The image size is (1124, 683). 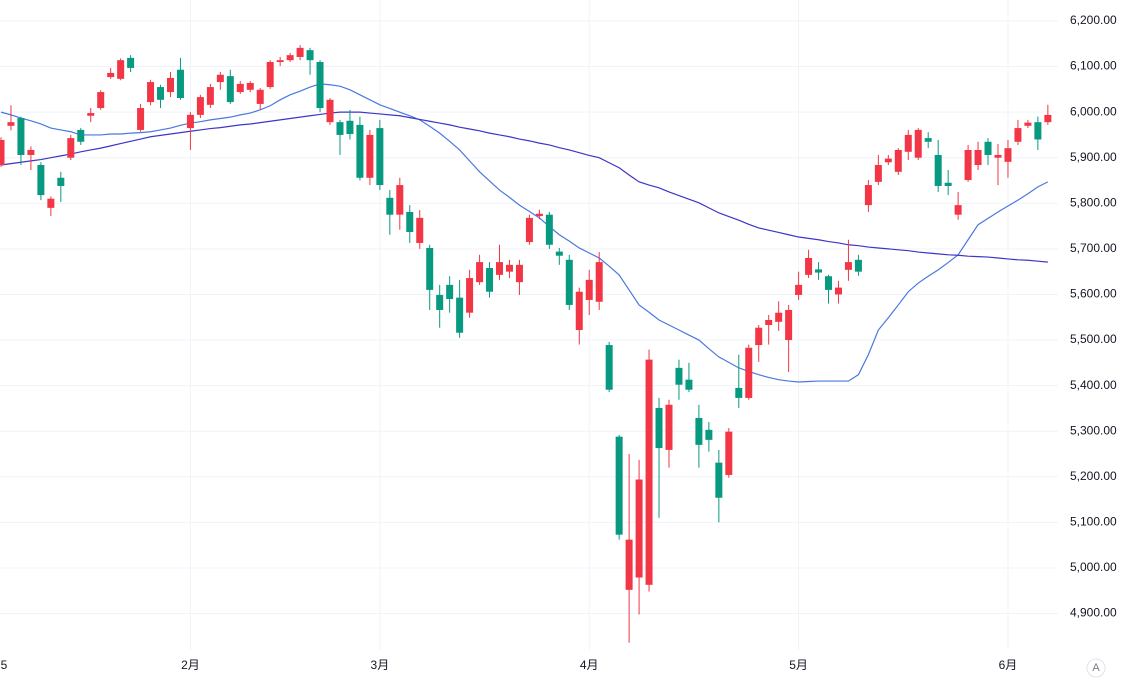 I want to click on y-tick-label: 5,000.00, so click(x=1093, y=567).